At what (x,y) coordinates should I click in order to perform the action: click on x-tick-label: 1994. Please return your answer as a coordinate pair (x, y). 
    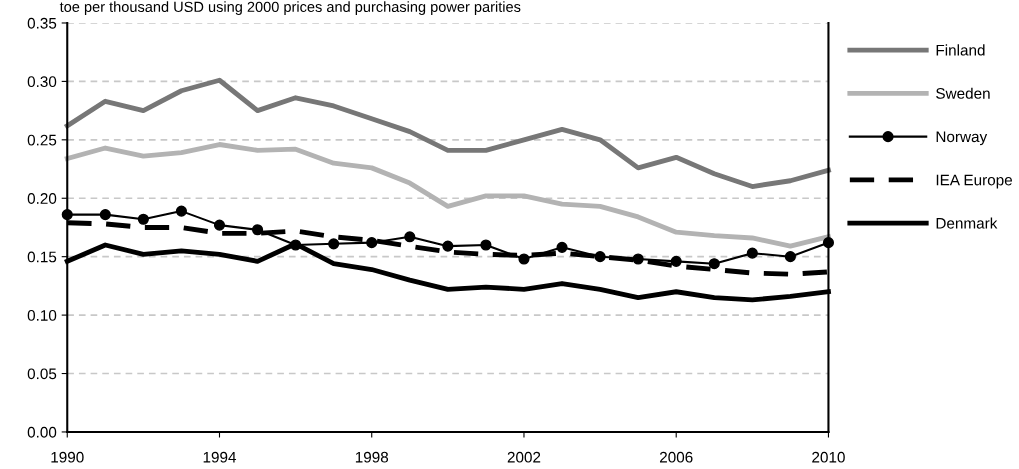
    Looking at the image, I should click on (220, 457).